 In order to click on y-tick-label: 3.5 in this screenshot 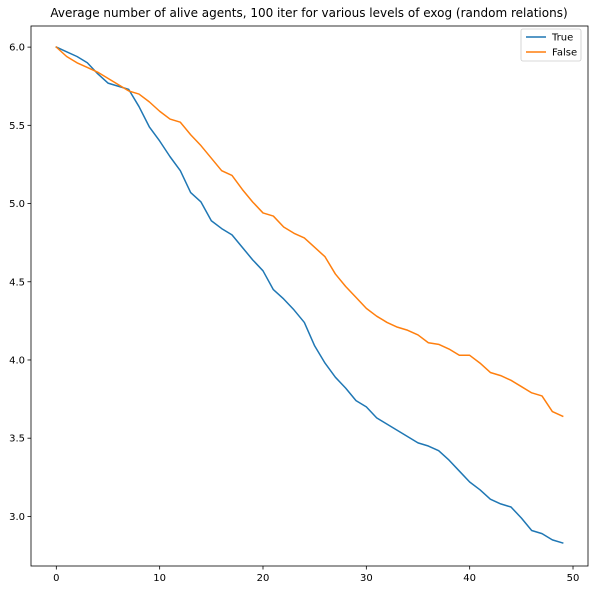, I will do `click(17, 439)`.